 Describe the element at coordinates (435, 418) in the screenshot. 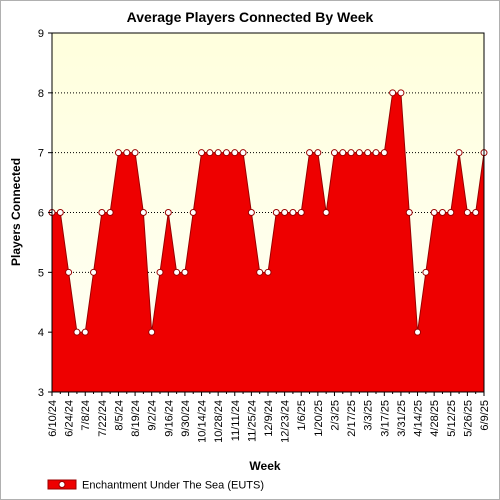

I see `x-tick-label: 4/28/25` at that location.